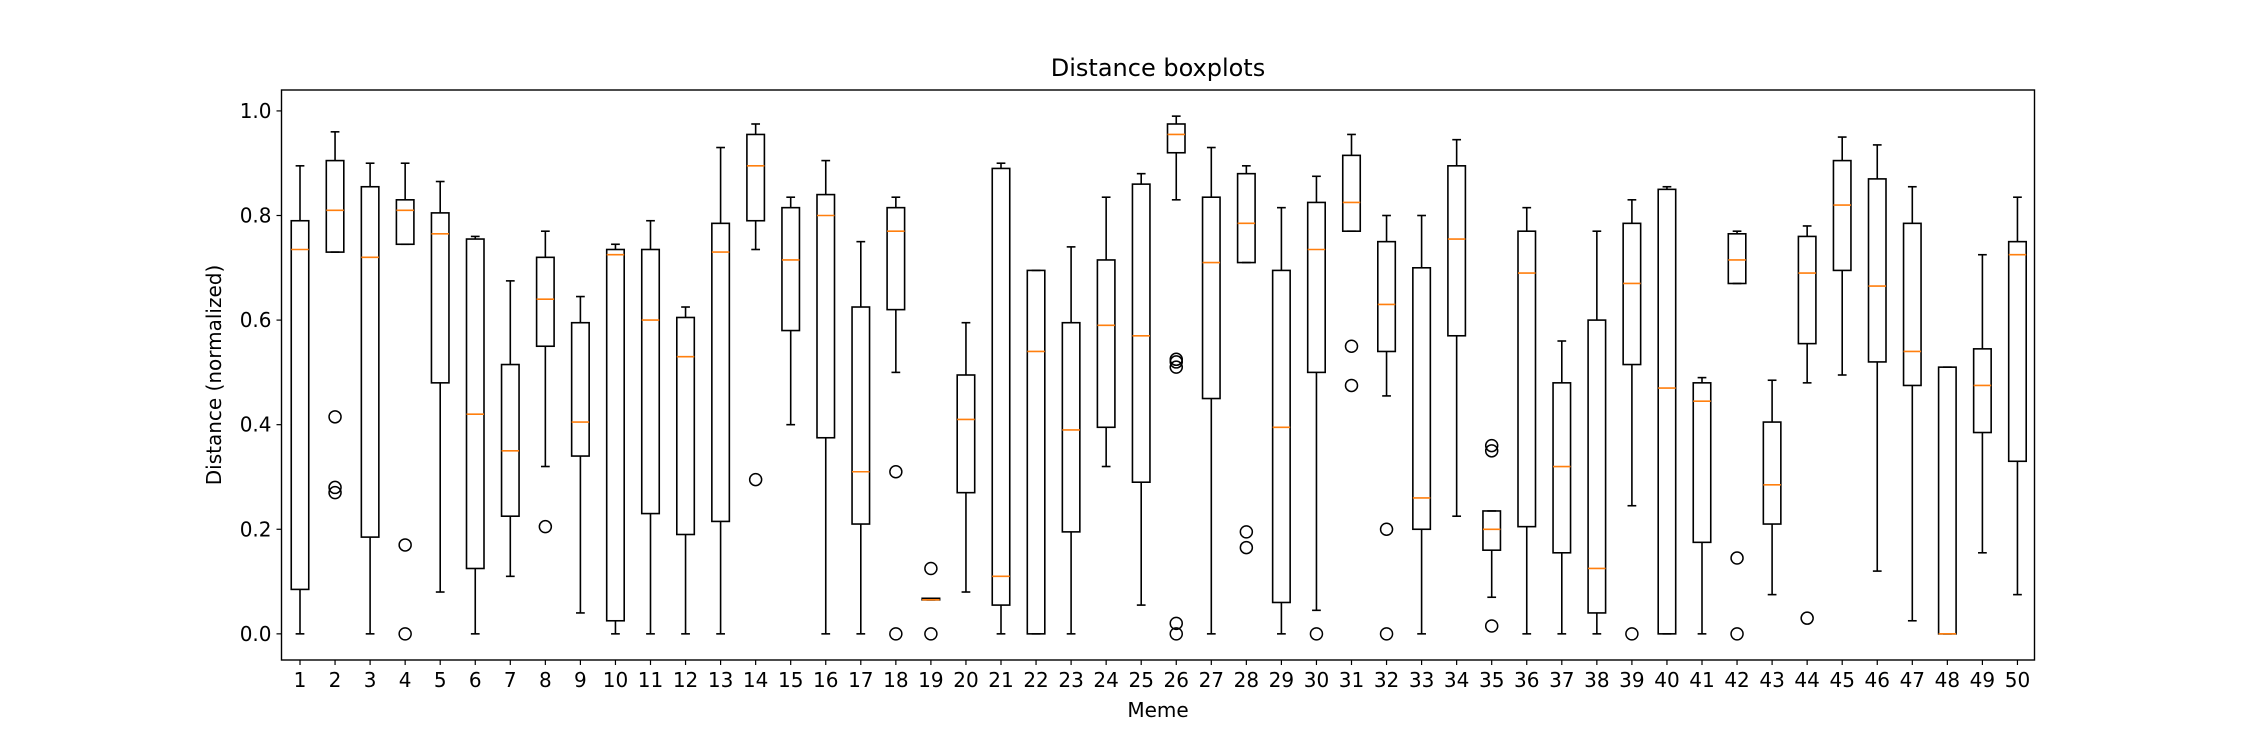 The width and height of the screenshot is (2250, 750). I want to click on x-tick-label: 20, so click(965, 680).